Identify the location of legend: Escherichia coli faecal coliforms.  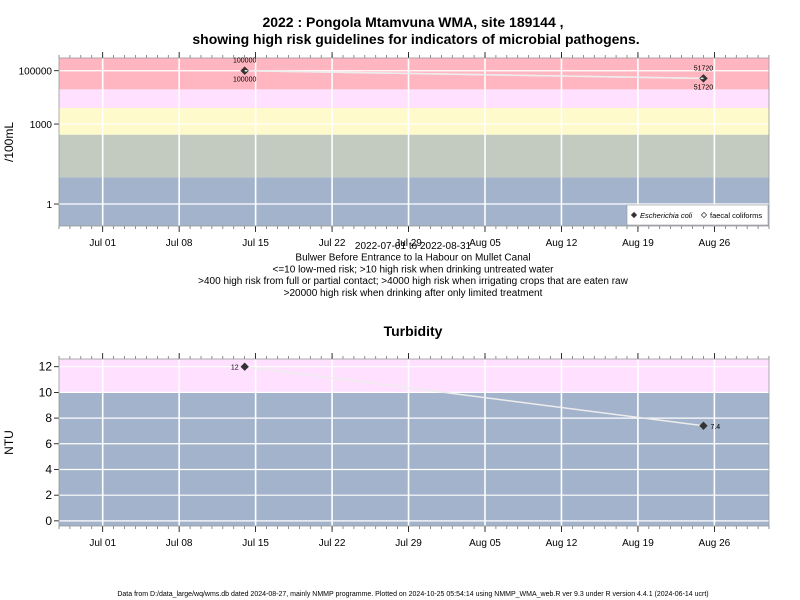
(697, 215).